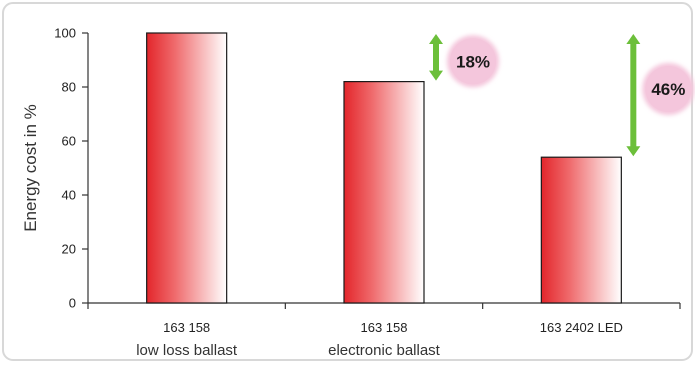  What do you see at coordinates (69, 195) in the screenshot?
I see `y-tick-label: 40` at bounding box center [69, 195].